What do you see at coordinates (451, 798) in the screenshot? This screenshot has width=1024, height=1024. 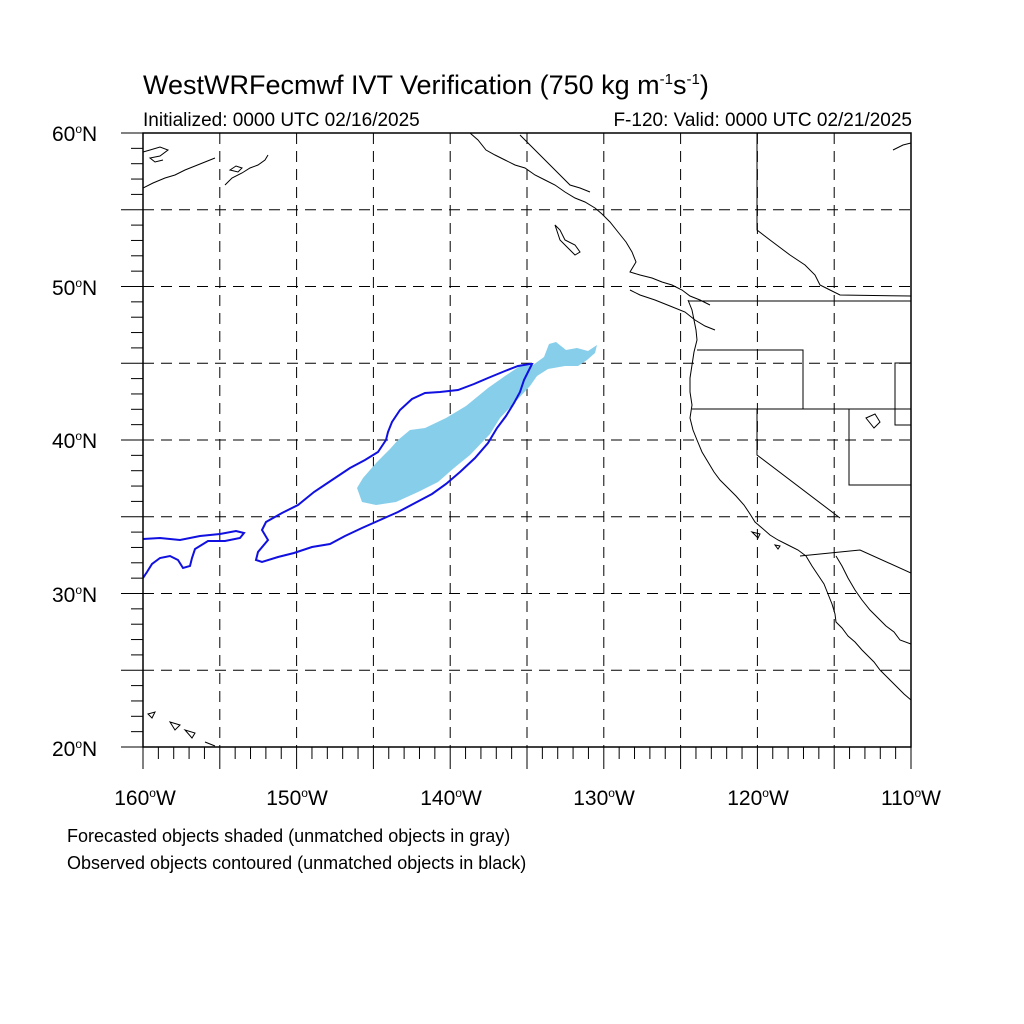 I see `lon-label-140w: 140oW` at bounding box center [451, 798].